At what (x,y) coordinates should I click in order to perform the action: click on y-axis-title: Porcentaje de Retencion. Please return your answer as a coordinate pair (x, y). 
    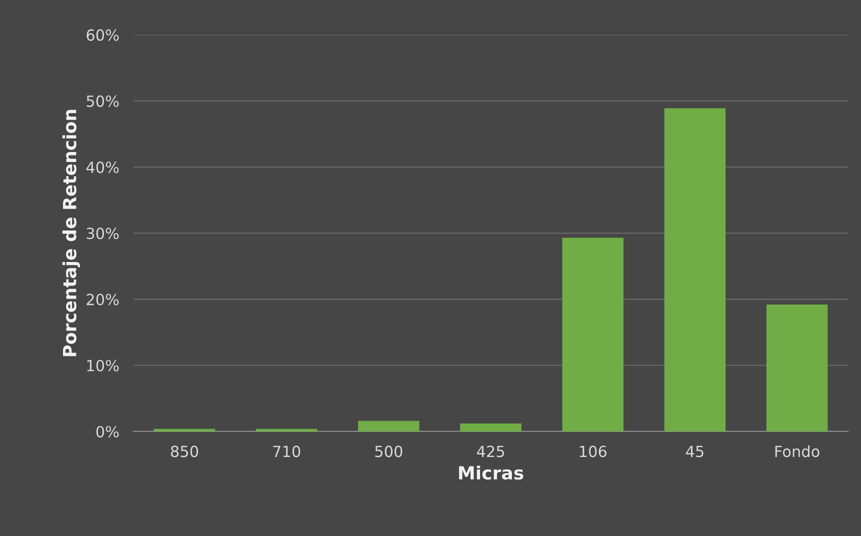
    Looking at the image, I should click on (71, 233).